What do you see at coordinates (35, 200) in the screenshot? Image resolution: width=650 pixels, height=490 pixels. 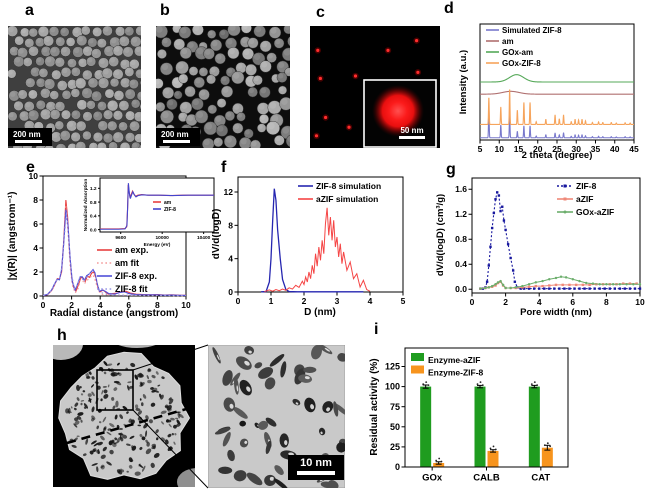 I see `y-tick-label: 8` at bounding box center [35, 200].